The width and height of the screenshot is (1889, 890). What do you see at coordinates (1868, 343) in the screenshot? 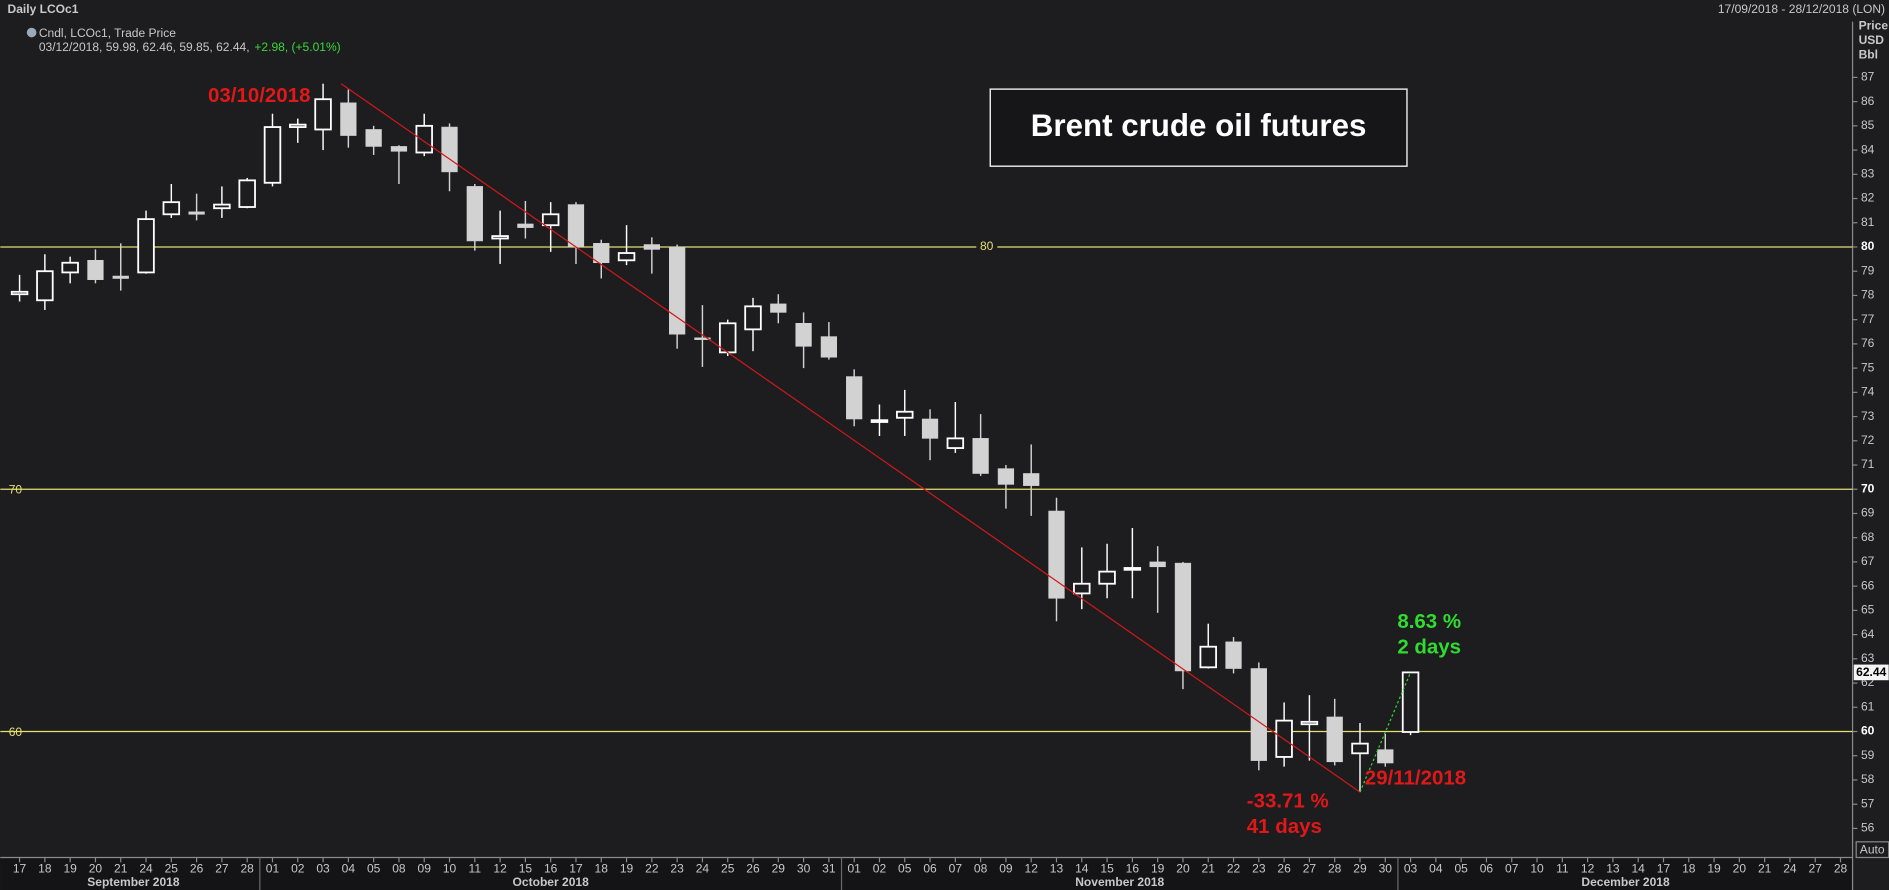
I see `y-tick-label: 76` at bounding box center [1868, 343].